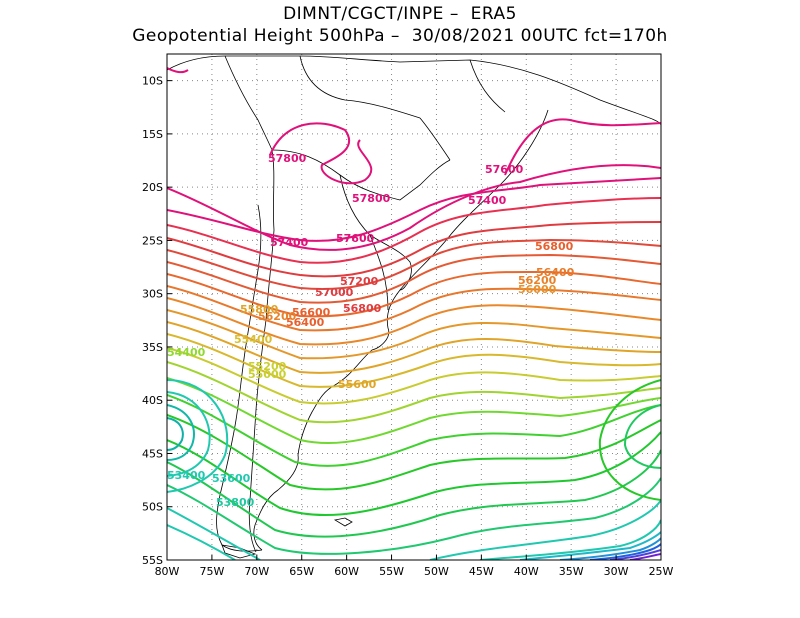  What do you see at coordinates (256, 571) in the screenshot?
I see `x-tick-label: 70W` at bounding box center [256, 571].